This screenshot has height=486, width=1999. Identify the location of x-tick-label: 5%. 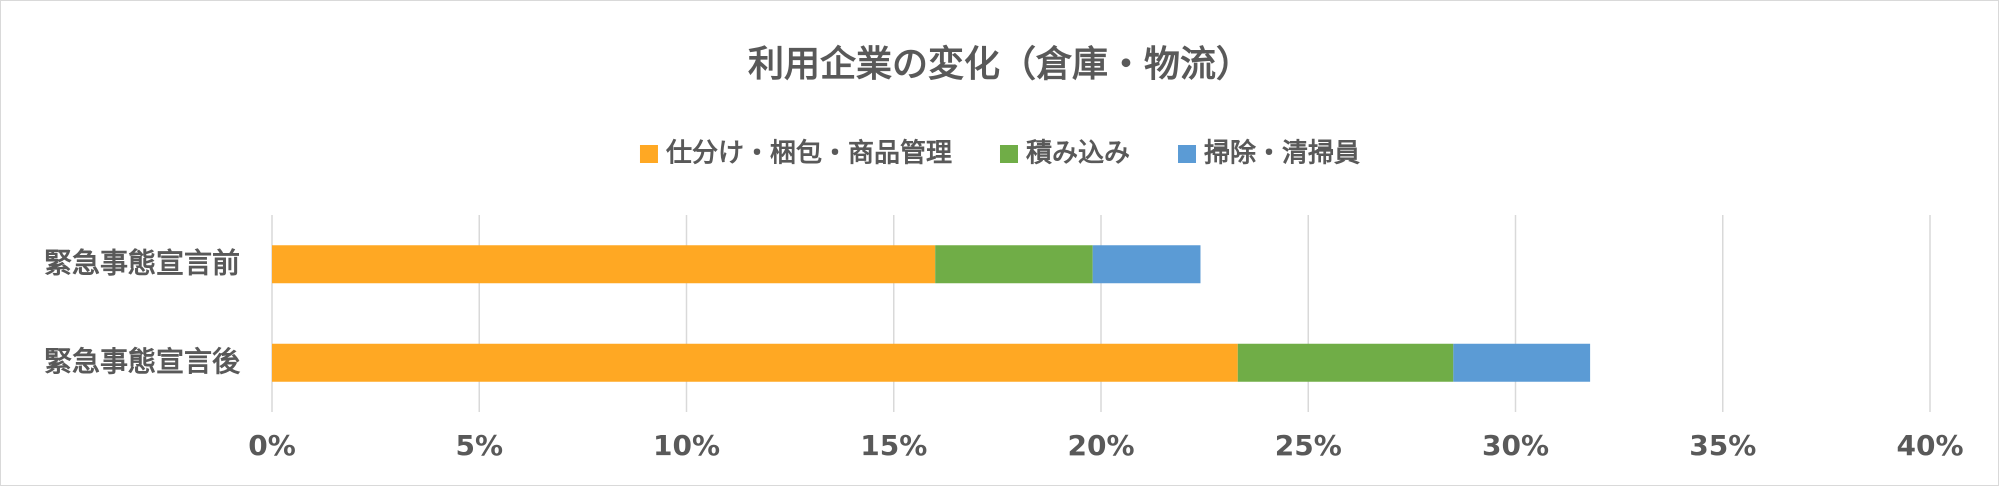
(479, 445).